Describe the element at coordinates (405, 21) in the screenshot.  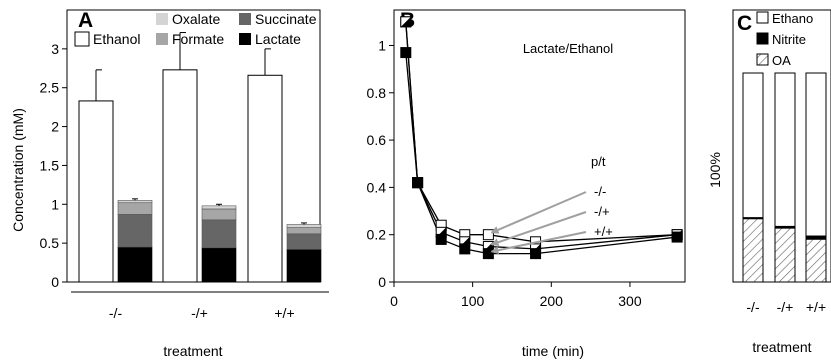
I see `point-half-square-fill` at that location.